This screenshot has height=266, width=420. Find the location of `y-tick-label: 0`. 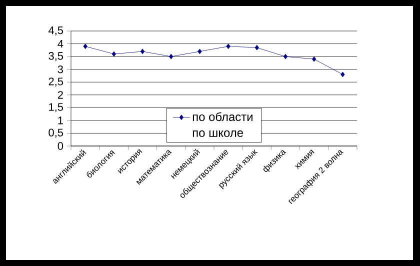

y-tick-label: 0 is located at coordinates (61, 146).